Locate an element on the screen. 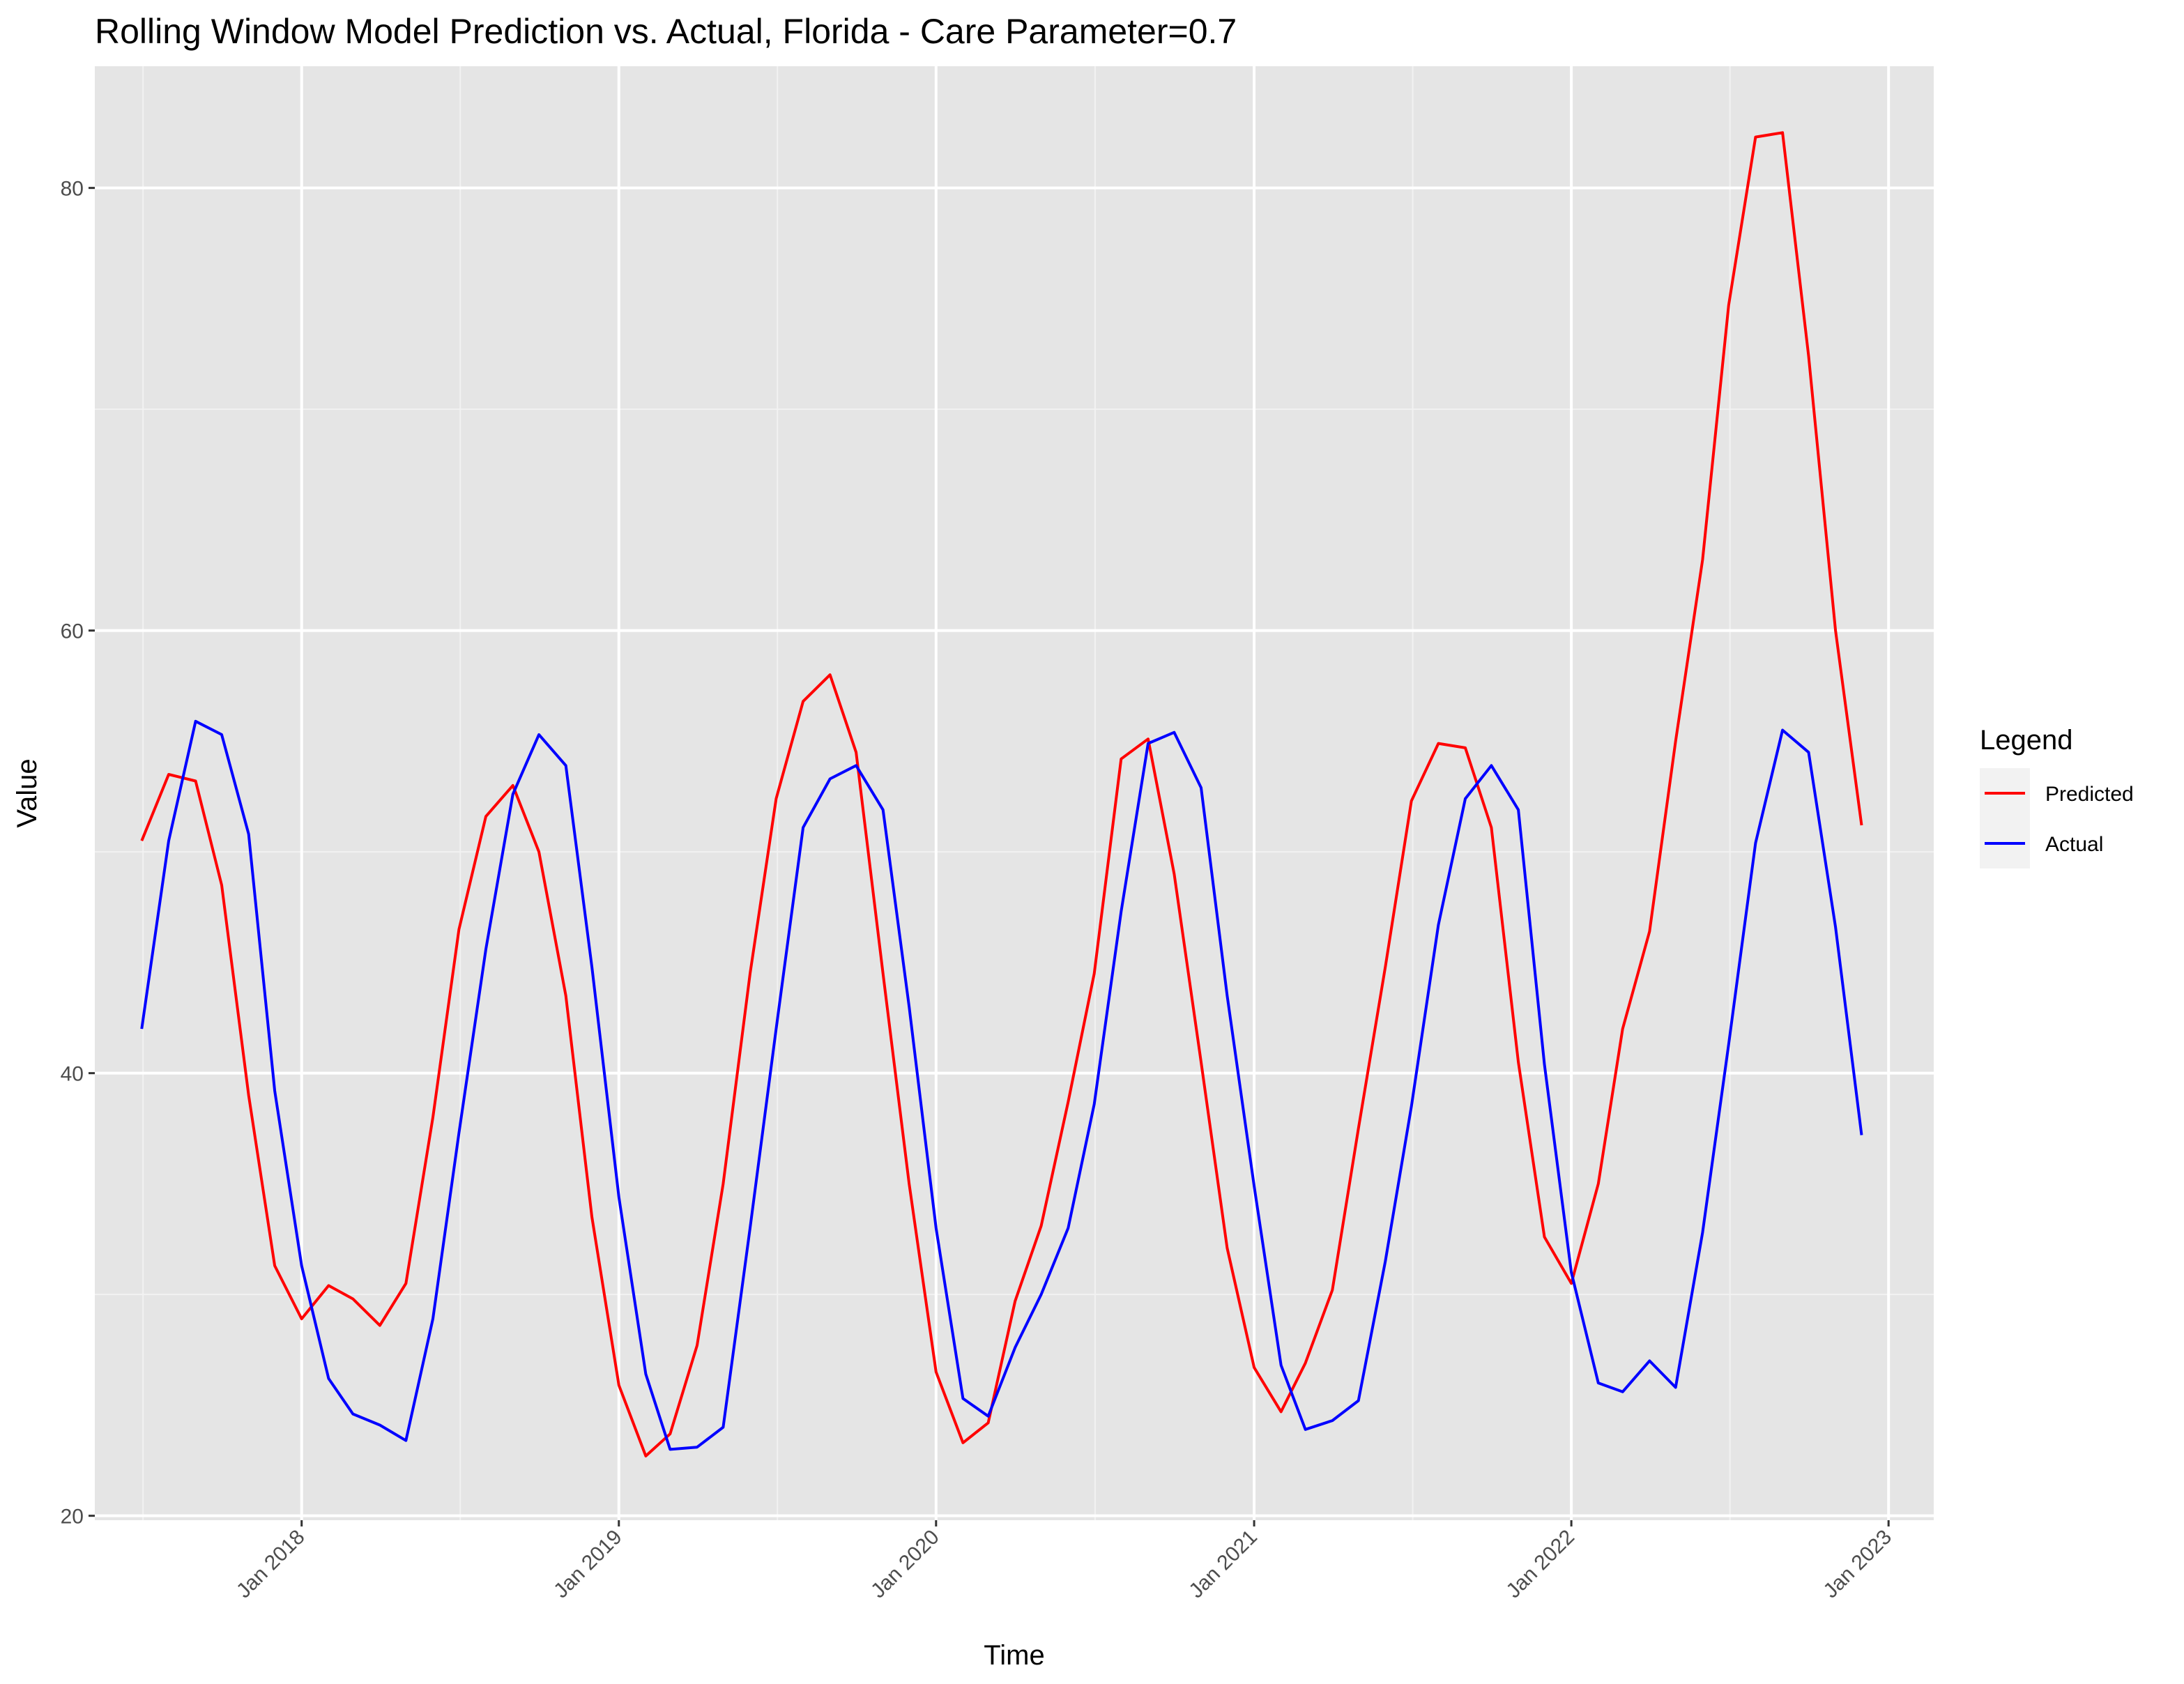  x-tick-label: Jan 2020 is located at coordinates (905, 1564).